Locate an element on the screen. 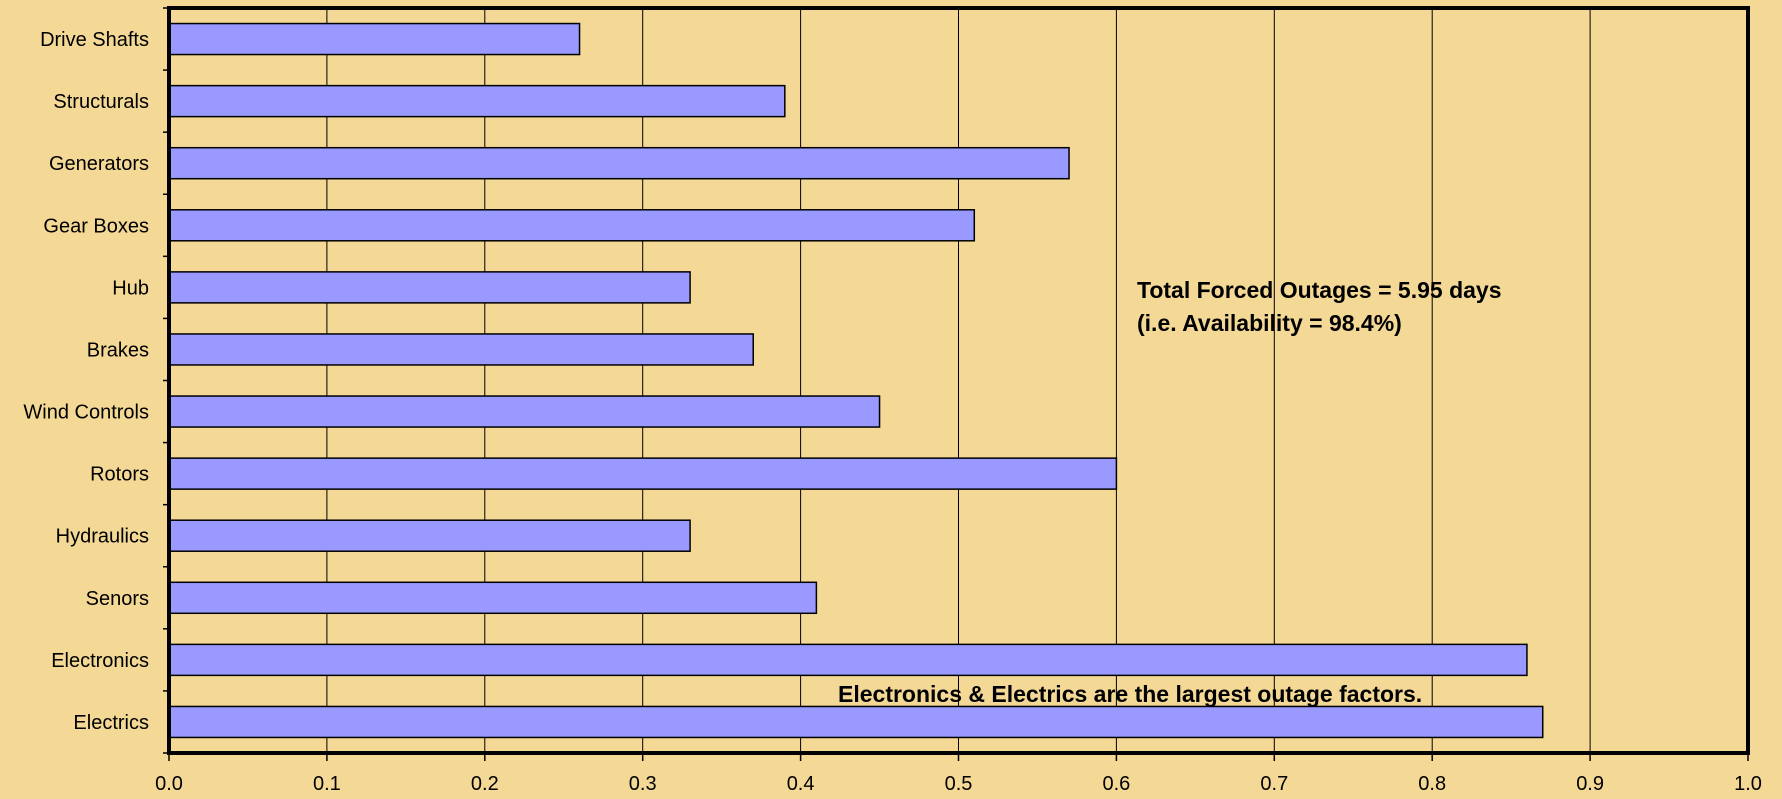 This screenshot has width=1782, height=799. x-tick-labels: 0.0 0.1 0.2 0.3 0.4 0.5 0.6 0.7 0.8 0.9 1.0 is located at coordinates (958, 784).